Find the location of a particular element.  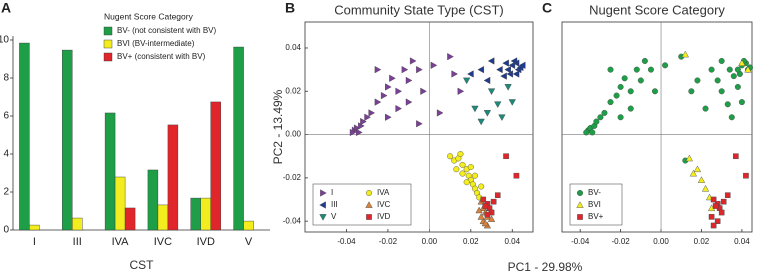

x-tick-label: 0.04 is located at coordinates (512, 241).